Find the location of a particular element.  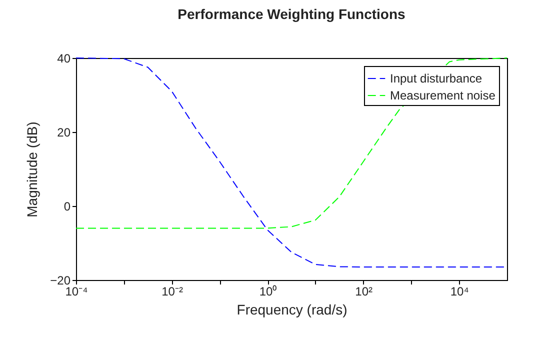

legend-label: Measurement noise is located at coordinates (443, 95).